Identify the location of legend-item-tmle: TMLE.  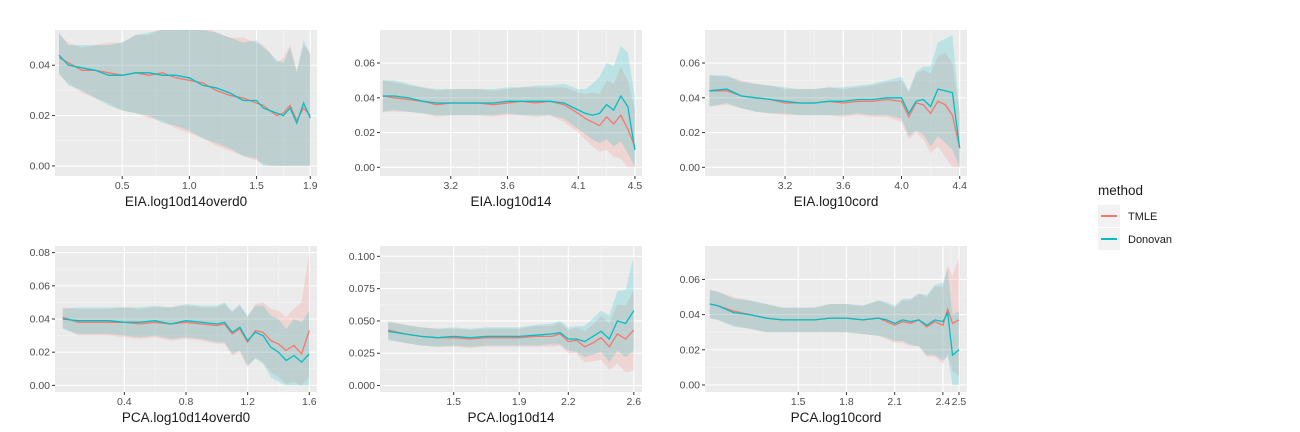
(1127, 216).